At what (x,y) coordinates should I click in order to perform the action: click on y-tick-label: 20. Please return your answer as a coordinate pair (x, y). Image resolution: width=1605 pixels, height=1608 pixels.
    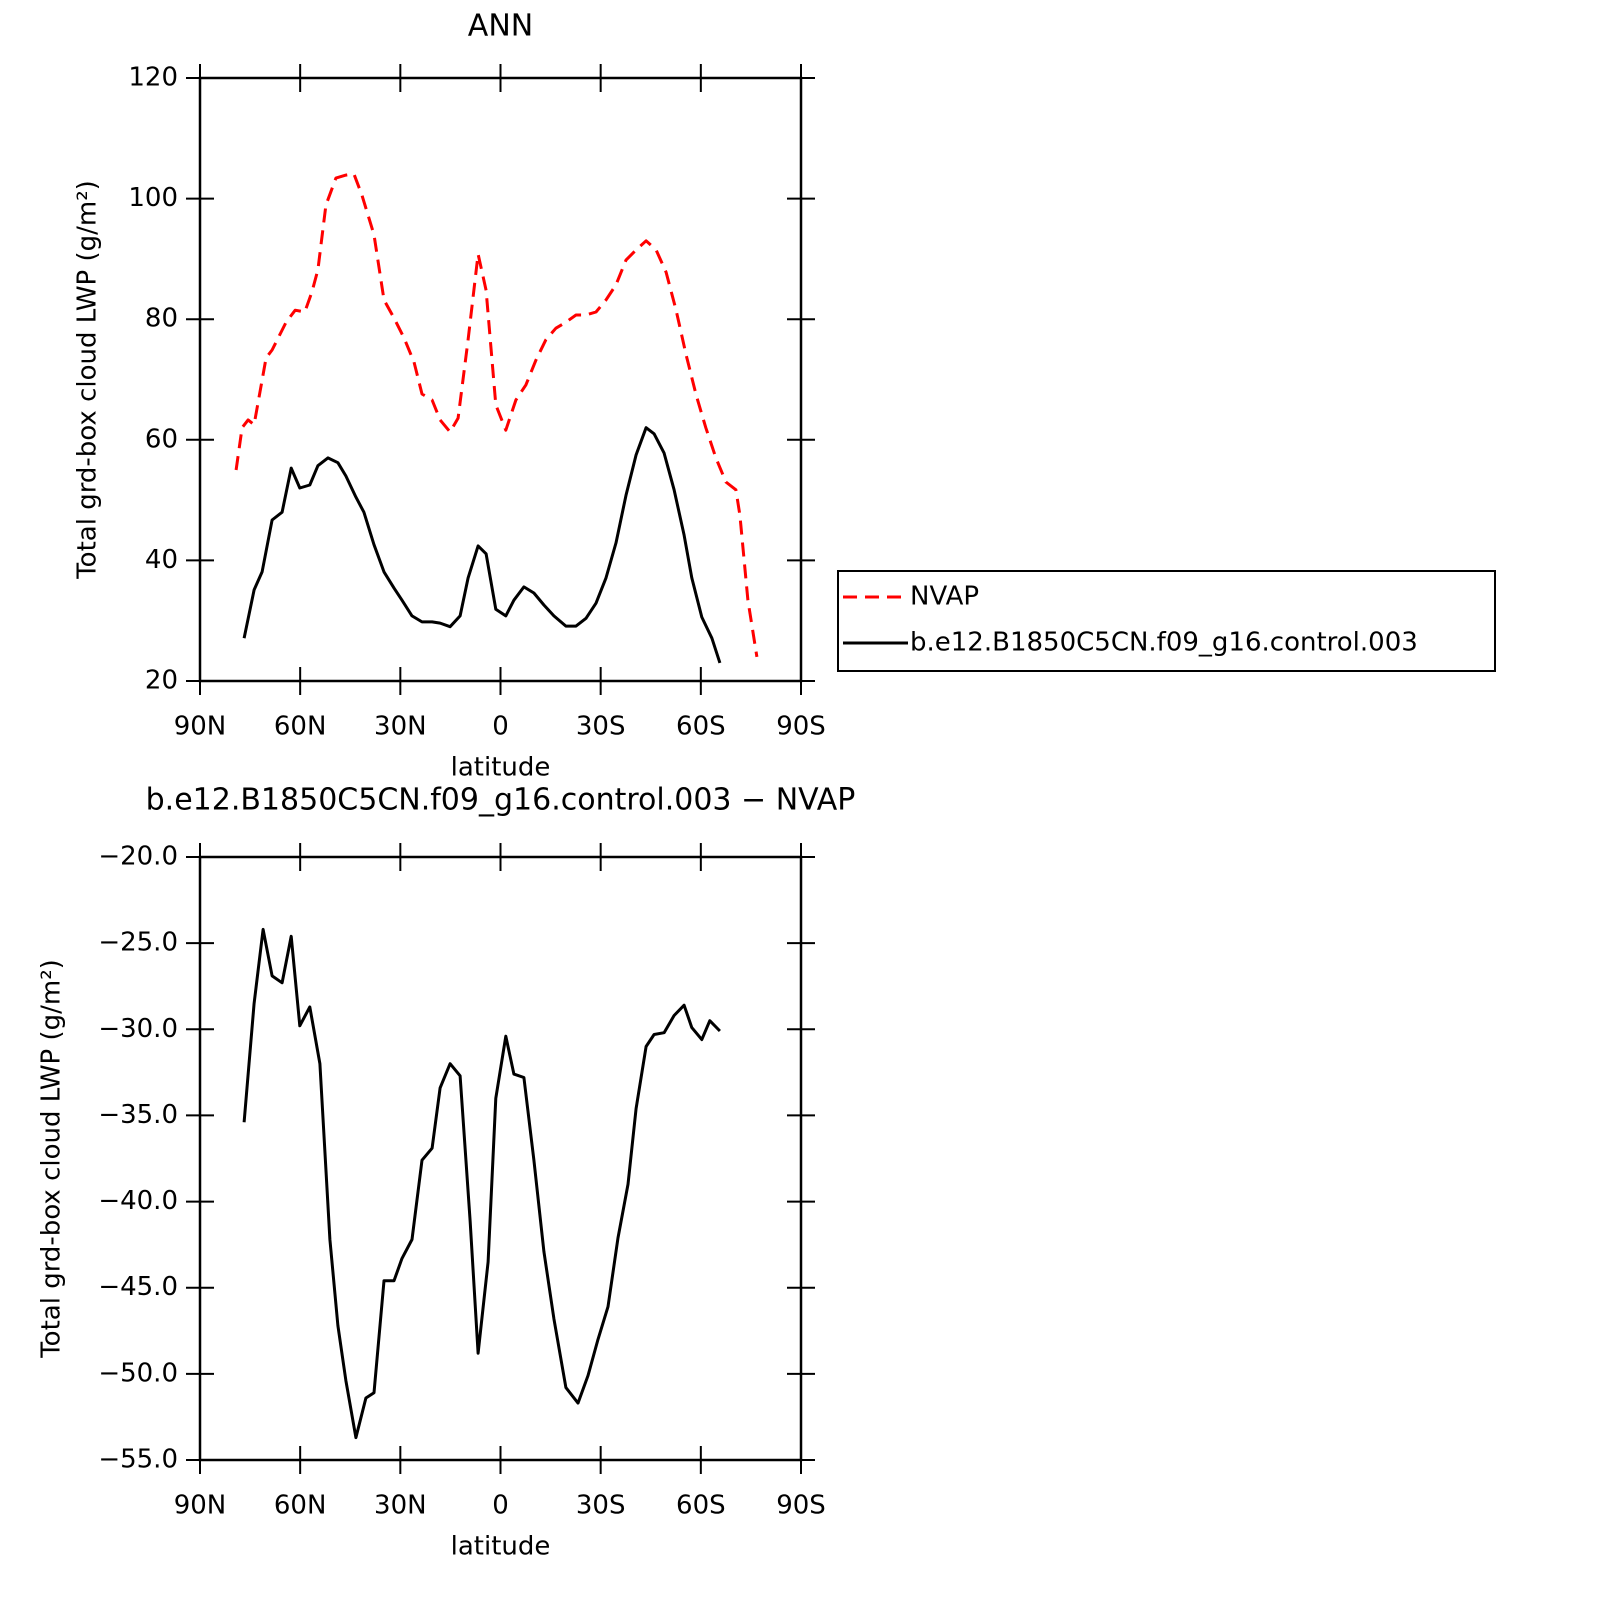
    Looking at the image, I should click on (161, 681).